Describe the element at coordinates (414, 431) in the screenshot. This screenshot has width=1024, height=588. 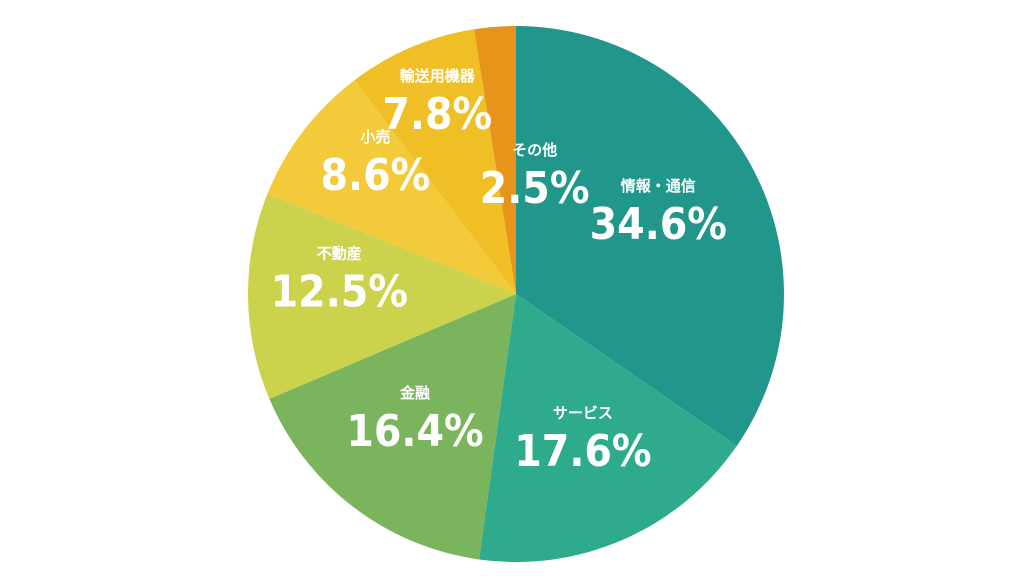
I see `slice-value-label: 16.4%` at that location.